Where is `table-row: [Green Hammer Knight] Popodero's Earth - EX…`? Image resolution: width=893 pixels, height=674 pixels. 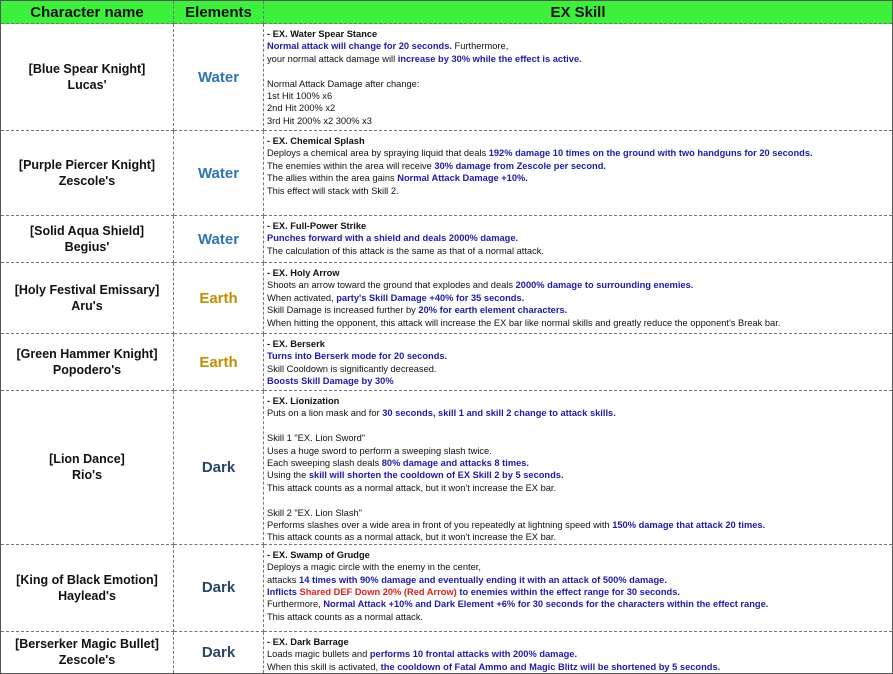
table-row: [Green Hammer Knight] Popodero's Earth - EX… is located at coordinates (446, 362).